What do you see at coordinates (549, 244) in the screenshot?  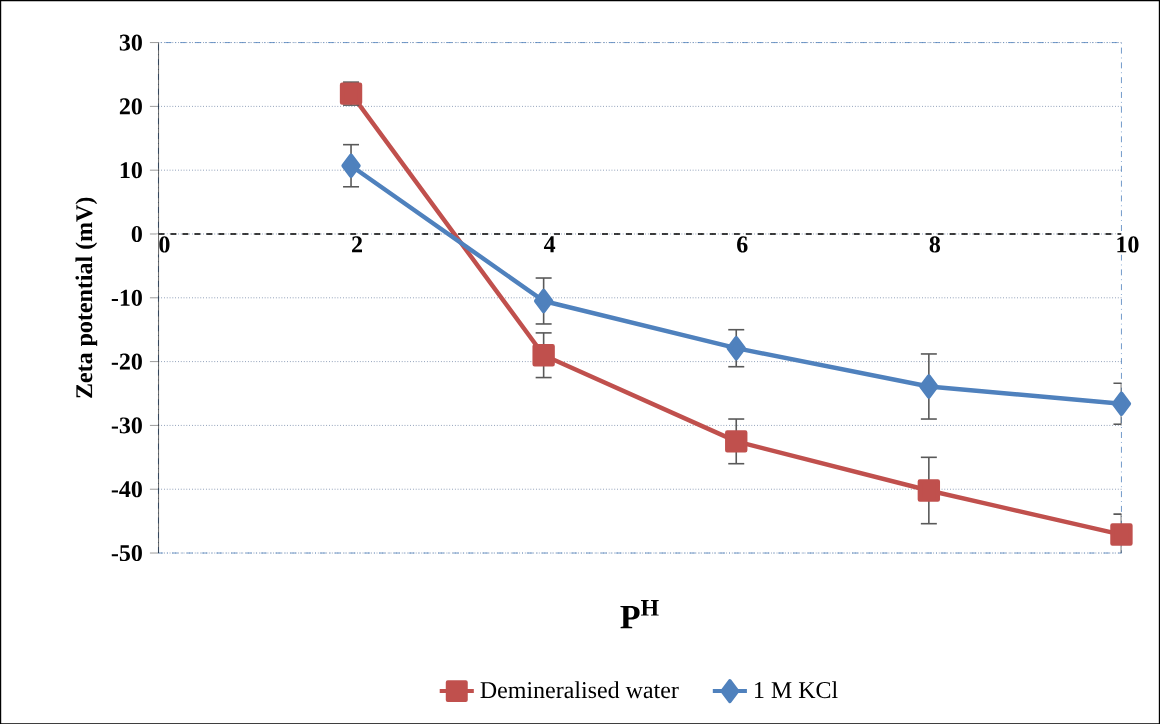 I see `x-tick-label: 4` at bounding box center [549, 244].